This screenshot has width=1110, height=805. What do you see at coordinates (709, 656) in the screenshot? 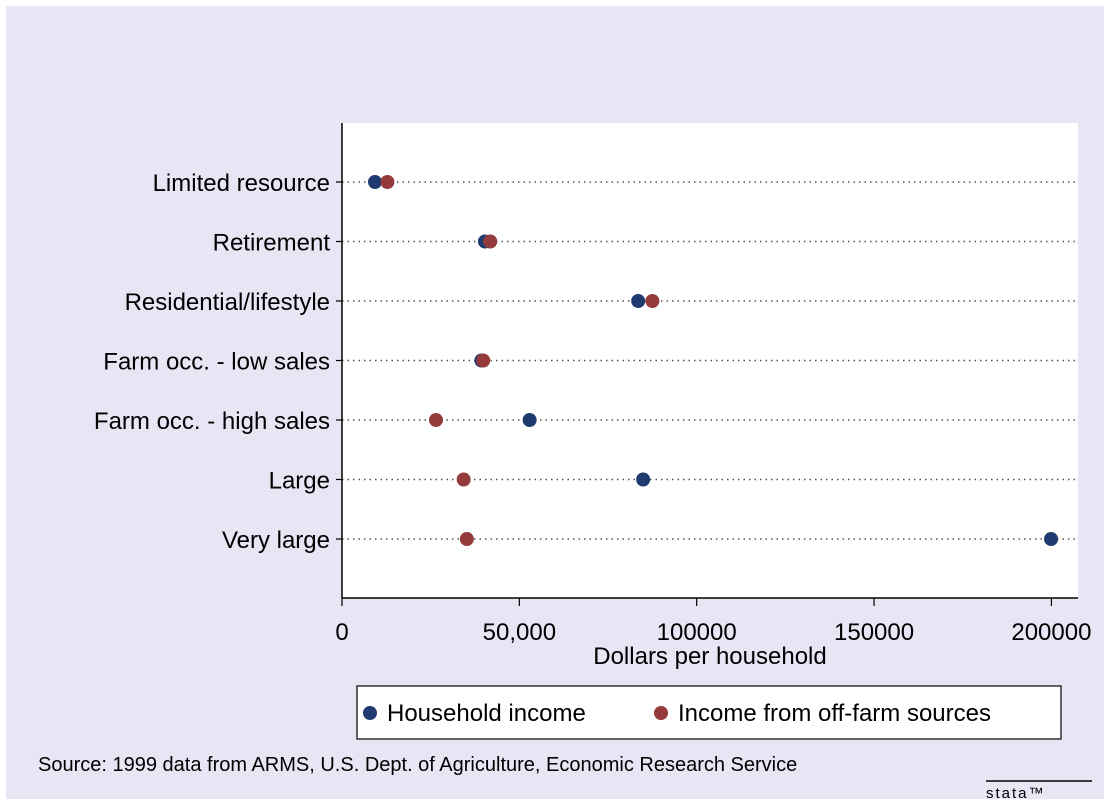
I see `x-axis-title: Dollars per household` at bounding box center [709, 656].